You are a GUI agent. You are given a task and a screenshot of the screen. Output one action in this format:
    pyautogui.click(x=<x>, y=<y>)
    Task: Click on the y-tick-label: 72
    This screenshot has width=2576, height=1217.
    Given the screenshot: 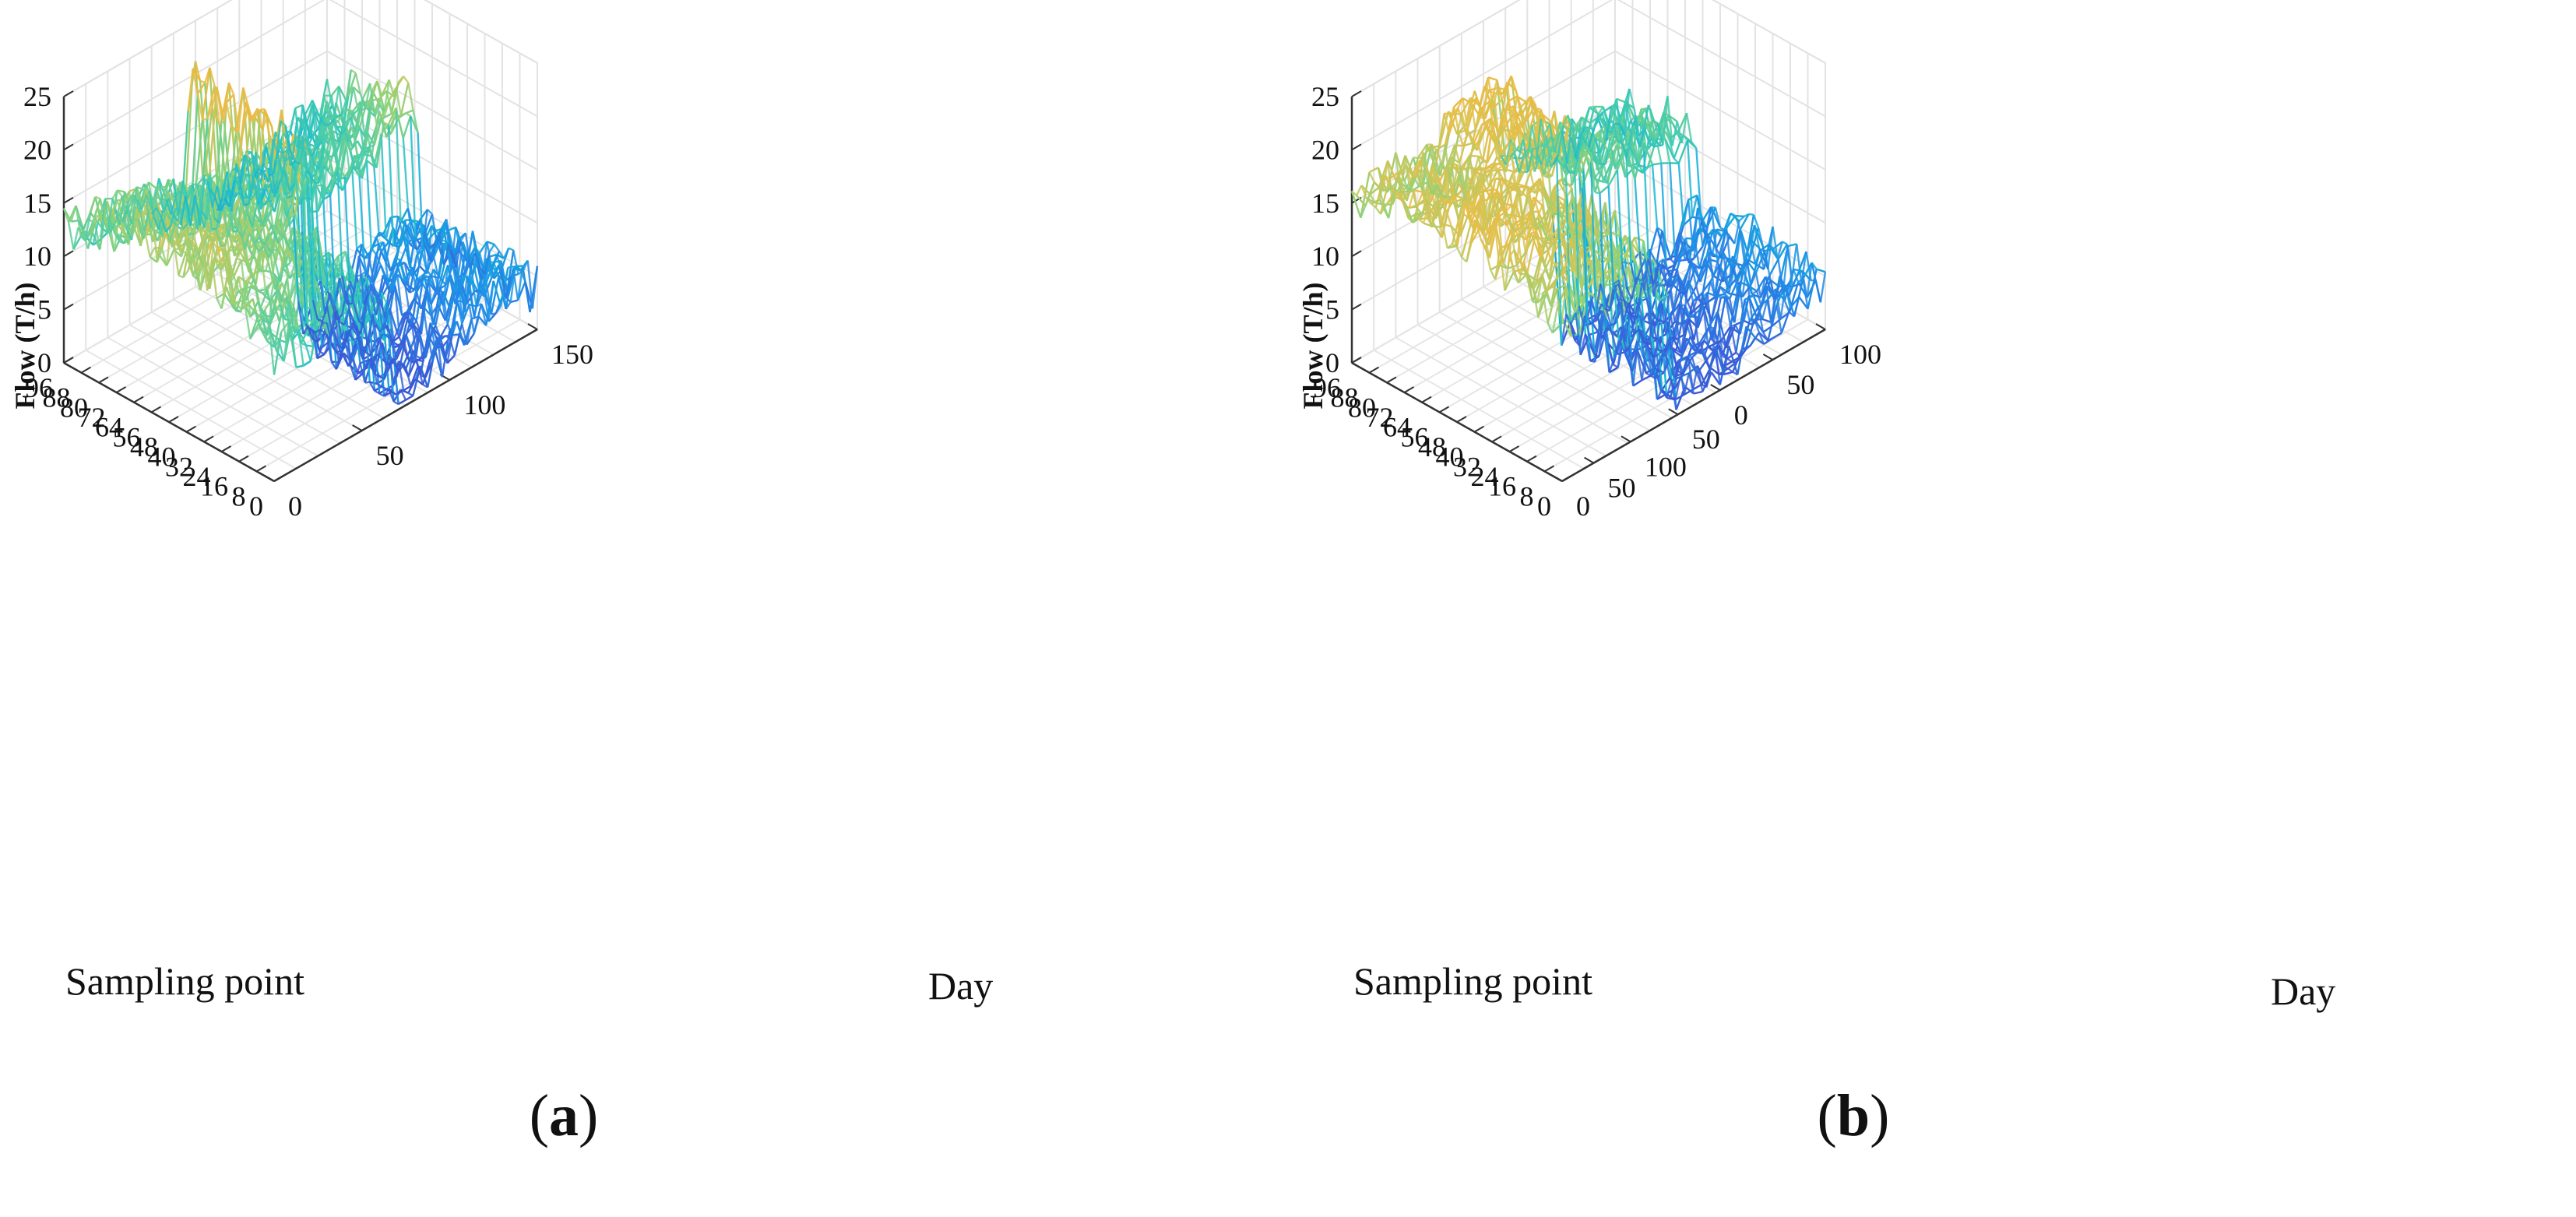 What is the action you would take?
    pyautogui.click(x=92, y=417)
    